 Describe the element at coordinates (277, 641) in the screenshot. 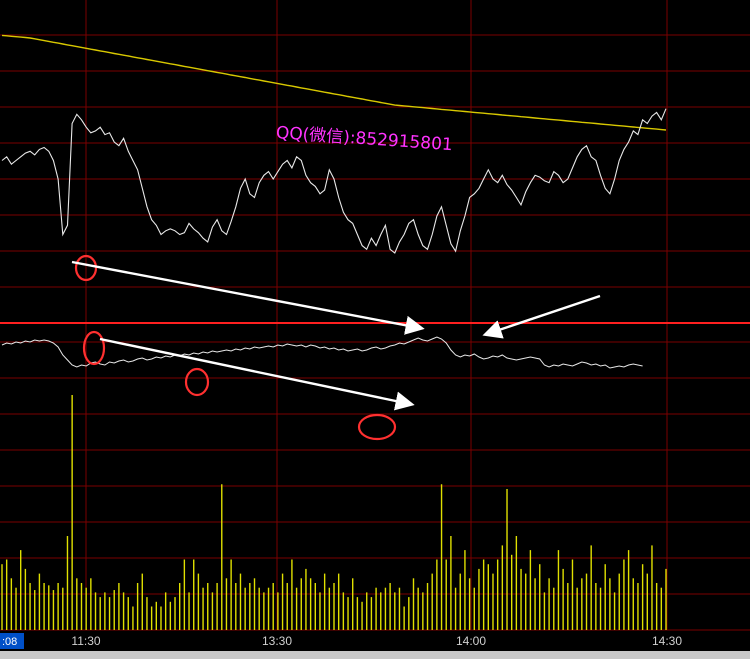

I see `x-tick-label: 13:30` at that location.